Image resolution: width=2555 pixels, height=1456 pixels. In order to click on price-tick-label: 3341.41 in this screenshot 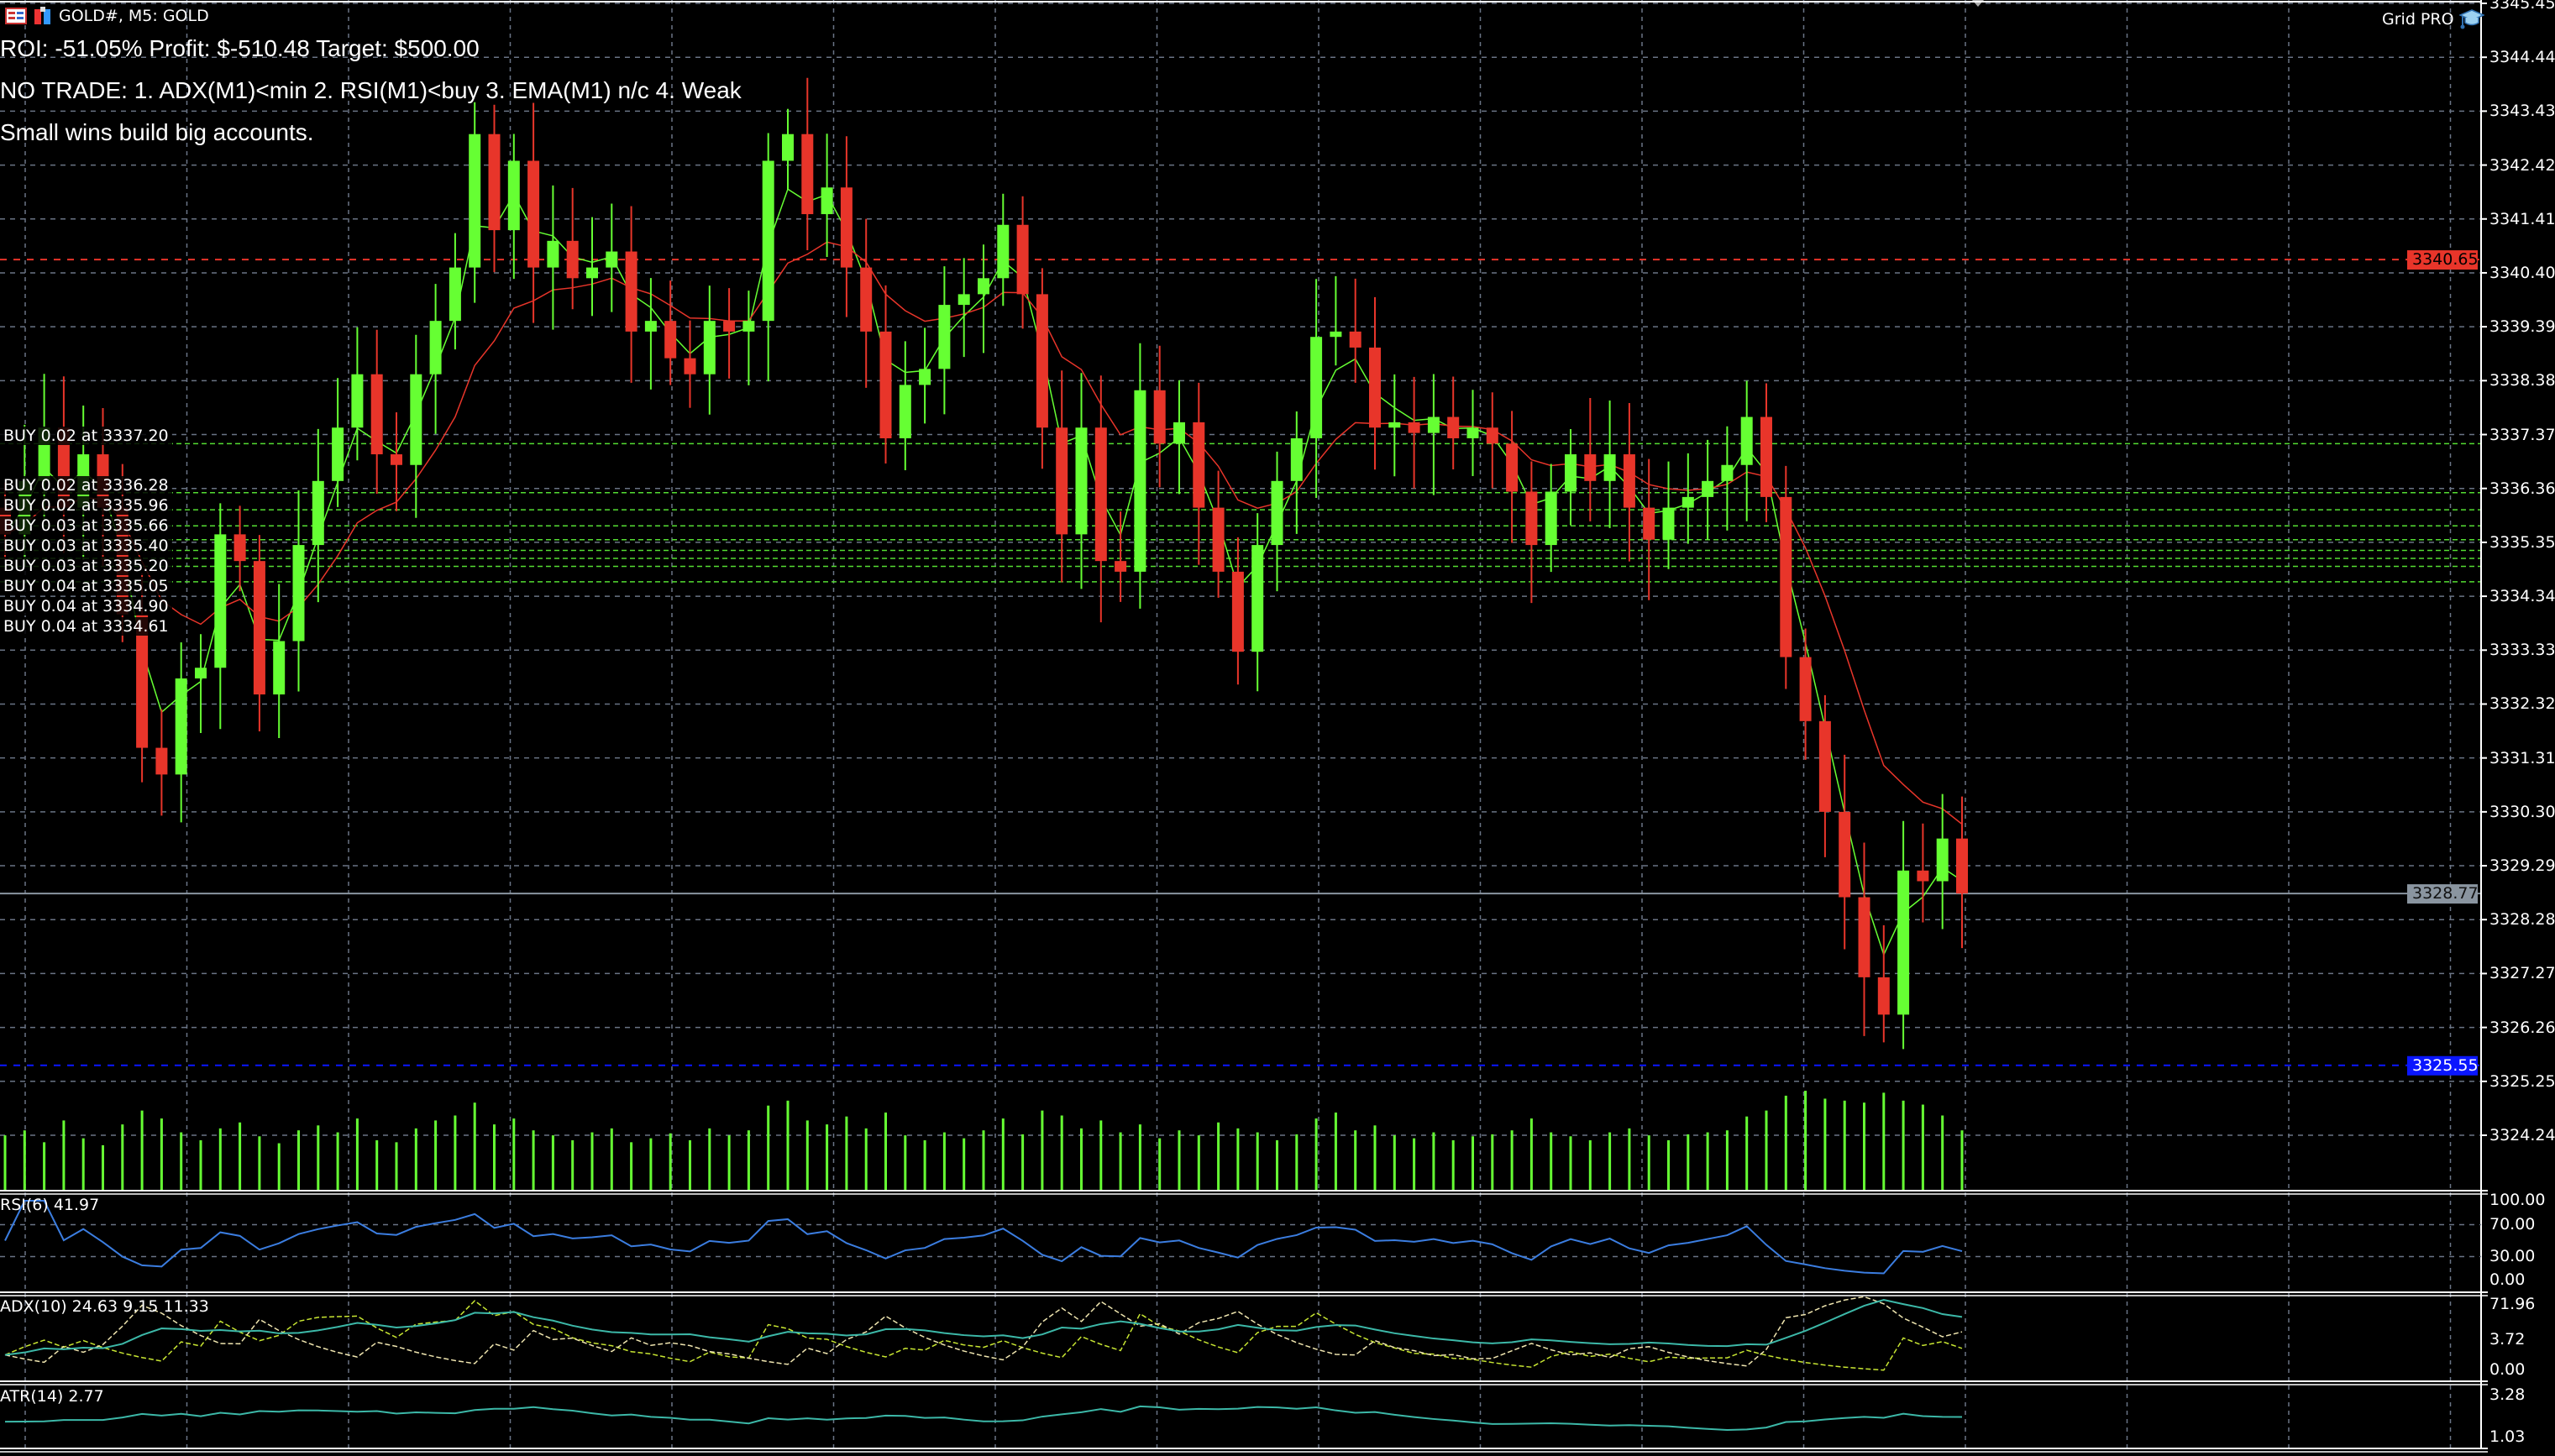, I will do `click(2522, 218)`.